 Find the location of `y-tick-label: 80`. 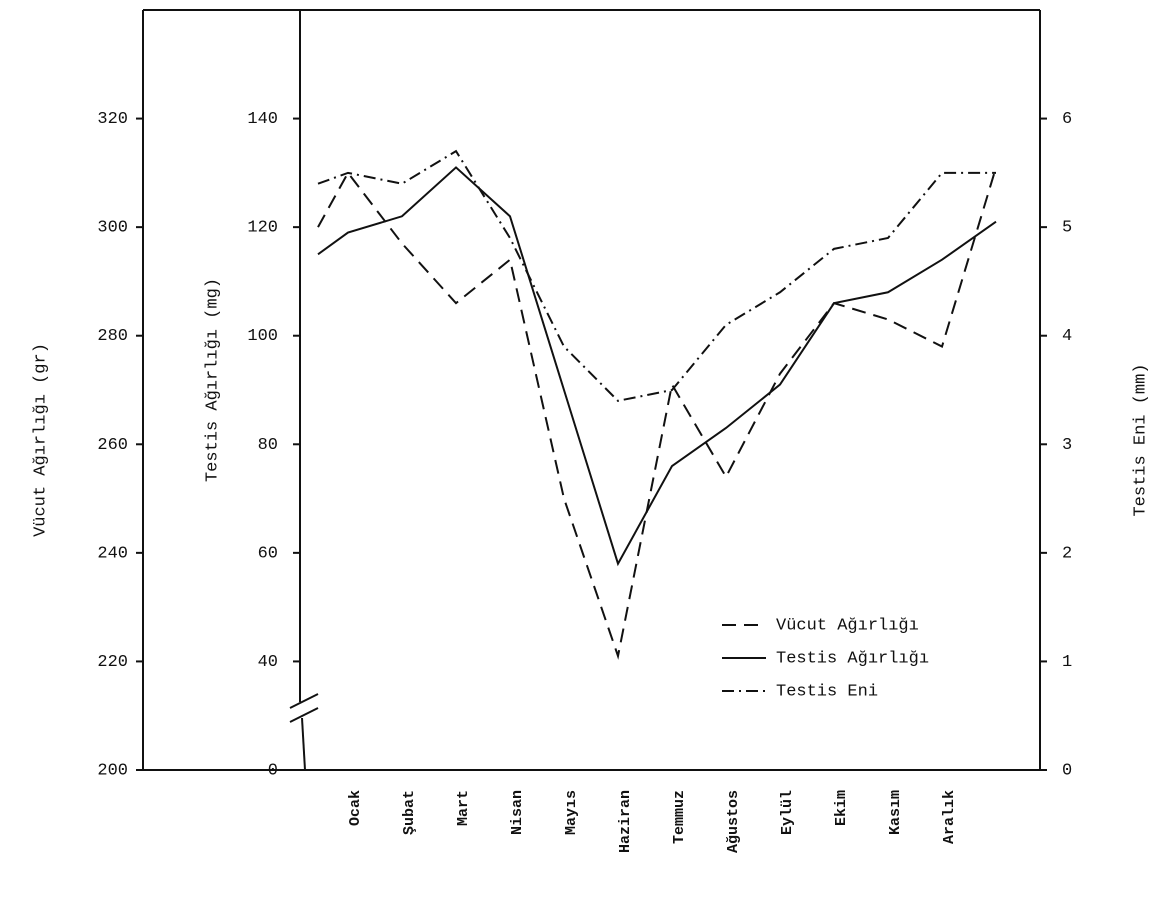

y-tick-label: 80 is located at coordinates (268, 445).